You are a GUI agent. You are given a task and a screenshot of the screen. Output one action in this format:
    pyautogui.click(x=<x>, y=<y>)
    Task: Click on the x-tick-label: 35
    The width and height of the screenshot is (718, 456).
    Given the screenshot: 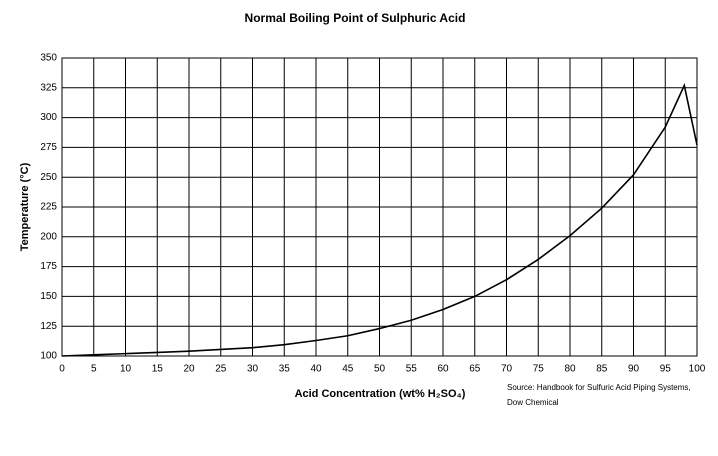 What is the action you would take?
    pyautogui.click(x=285, y=369)
    